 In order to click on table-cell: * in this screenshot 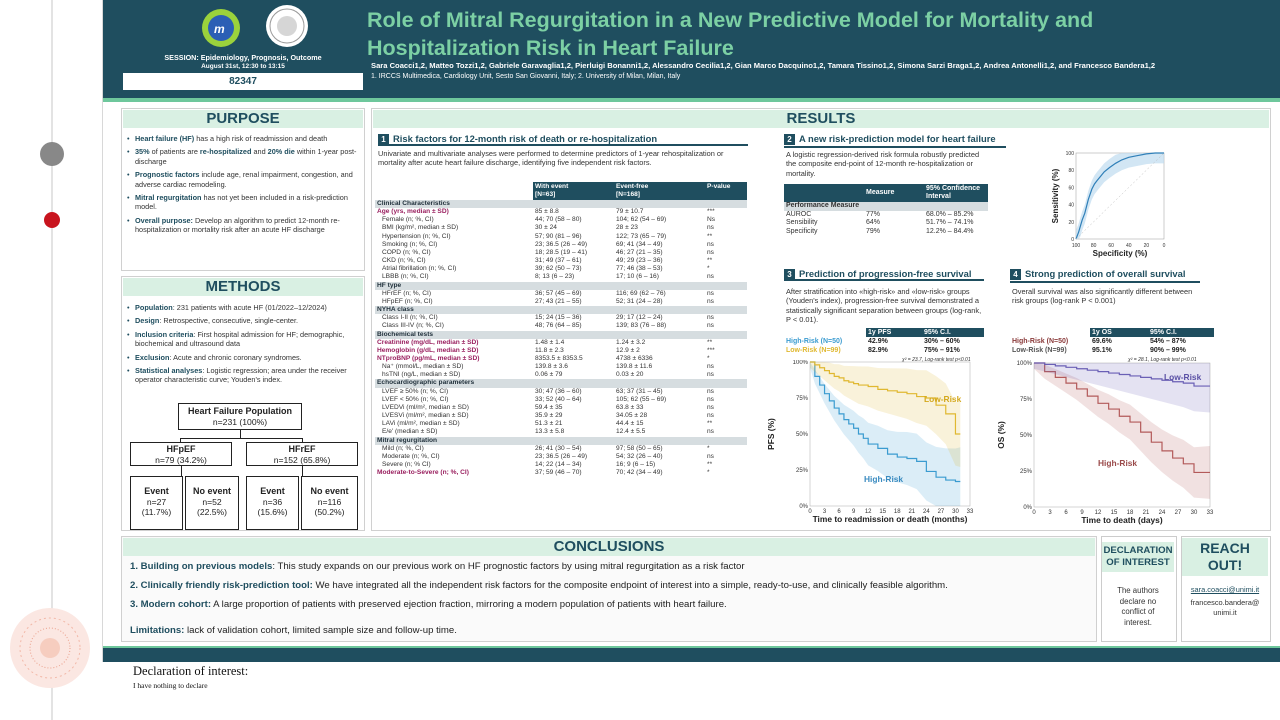, I will do `click(708, 473)`.